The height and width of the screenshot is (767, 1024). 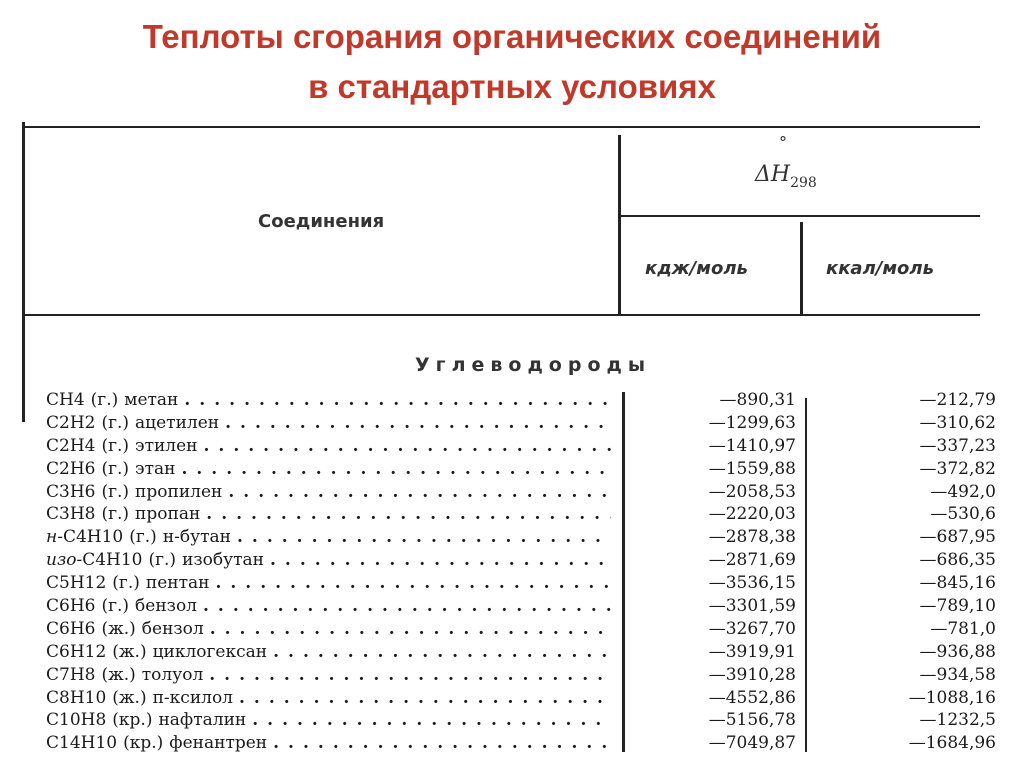 I want to click on enthalpy-symbol: ΔH, so click(x=773, y=174).